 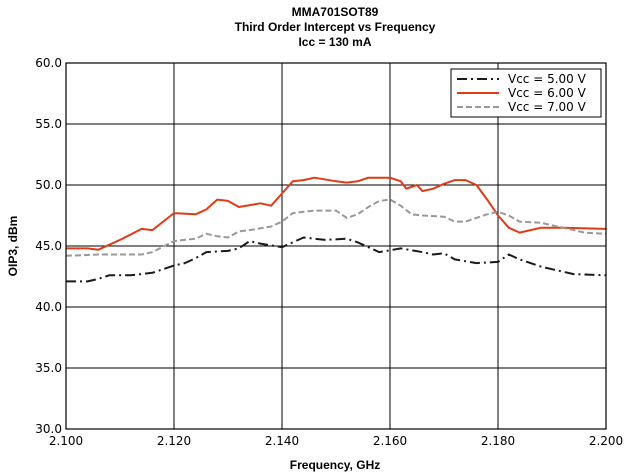 What do you see at coordinates (606, 441) in the screenshot?
I see `x-tick-label: 2.200` at bounding box center [606, 441].